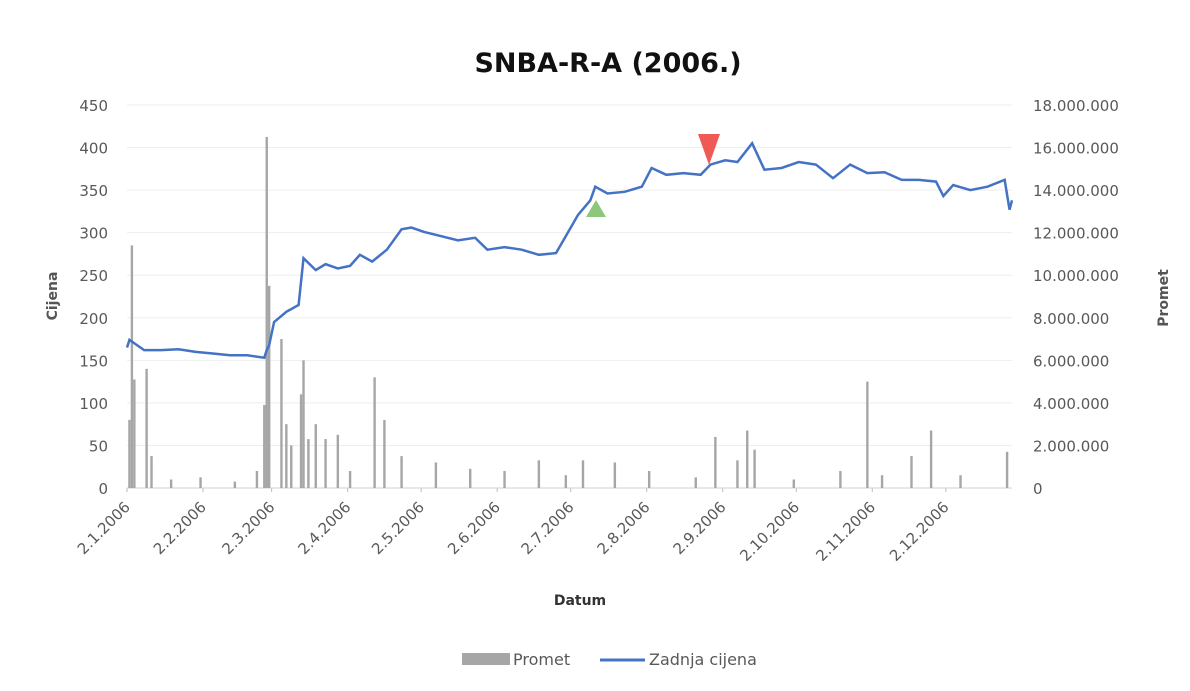  Describe the element at coordinates (1038, 489) in the screenshot. I see `y2-tick-label: 0` at that location.